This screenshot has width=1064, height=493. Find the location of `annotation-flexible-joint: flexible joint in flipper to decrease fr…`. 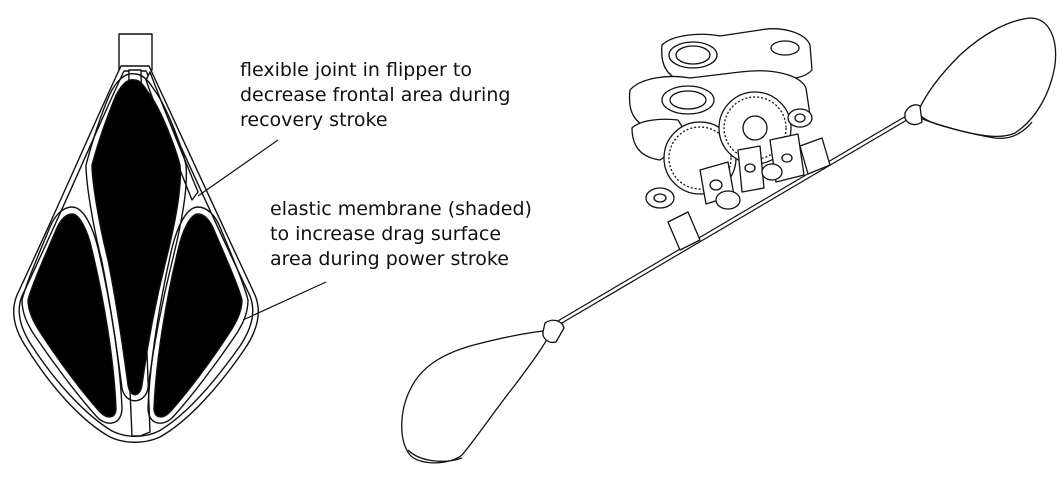

annotation-flexible-joint: flexible joint in flipper to decrease fr… is located at coordinates (375, 95).